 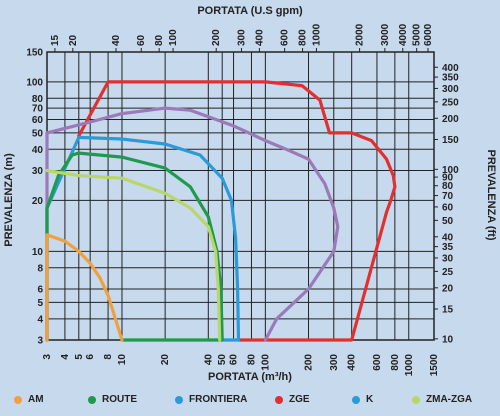 I want to click on y-tick-label: 3, so click(x=40, y=341).